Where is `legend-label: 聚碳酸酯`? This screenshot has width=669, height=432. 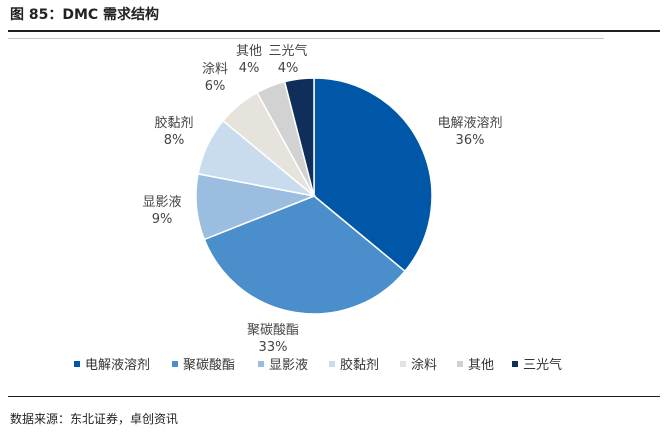 legend-label: 聚碳酸酯 is located at coordinates (209, 365).